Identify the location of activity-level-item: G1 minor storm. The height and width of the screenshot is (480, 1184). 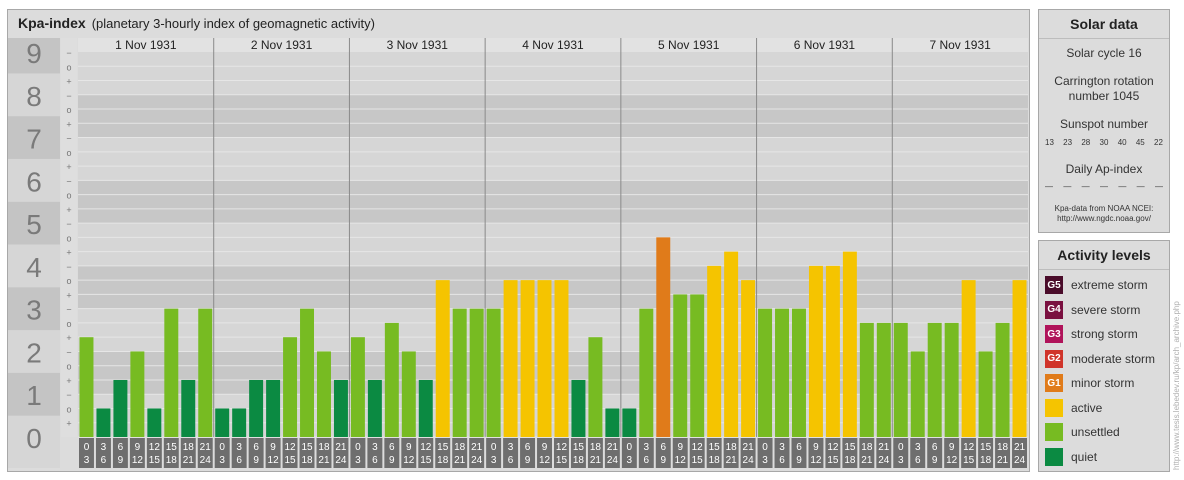
(1089, 383).